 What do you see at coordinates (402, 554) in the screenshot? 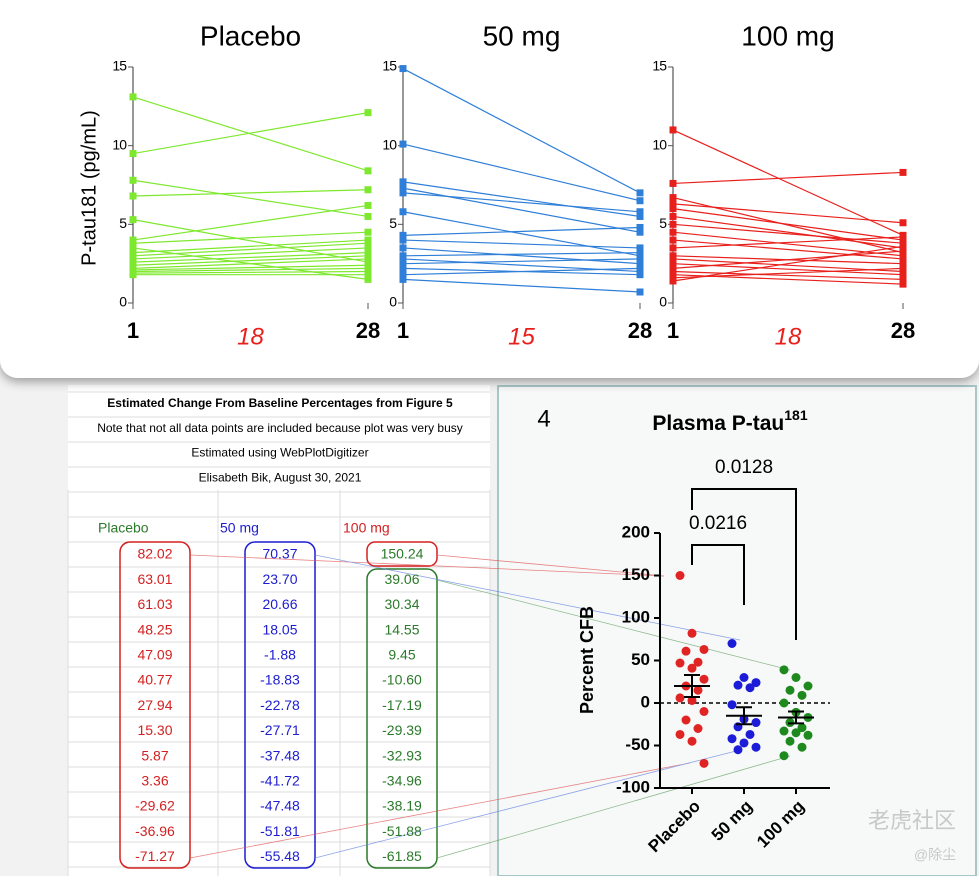
I see `column-box` at bounding box center [402, 554].